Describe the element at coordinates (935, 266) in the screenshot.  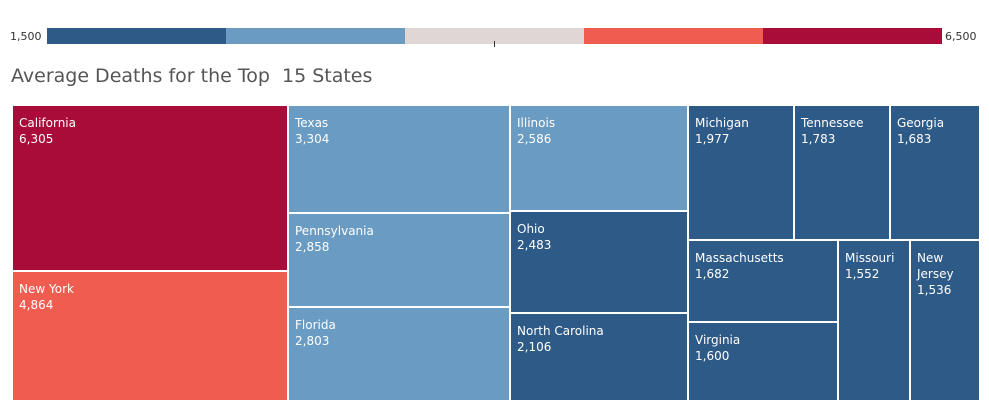
I see `tile-name-label: New Jersey` at that location.